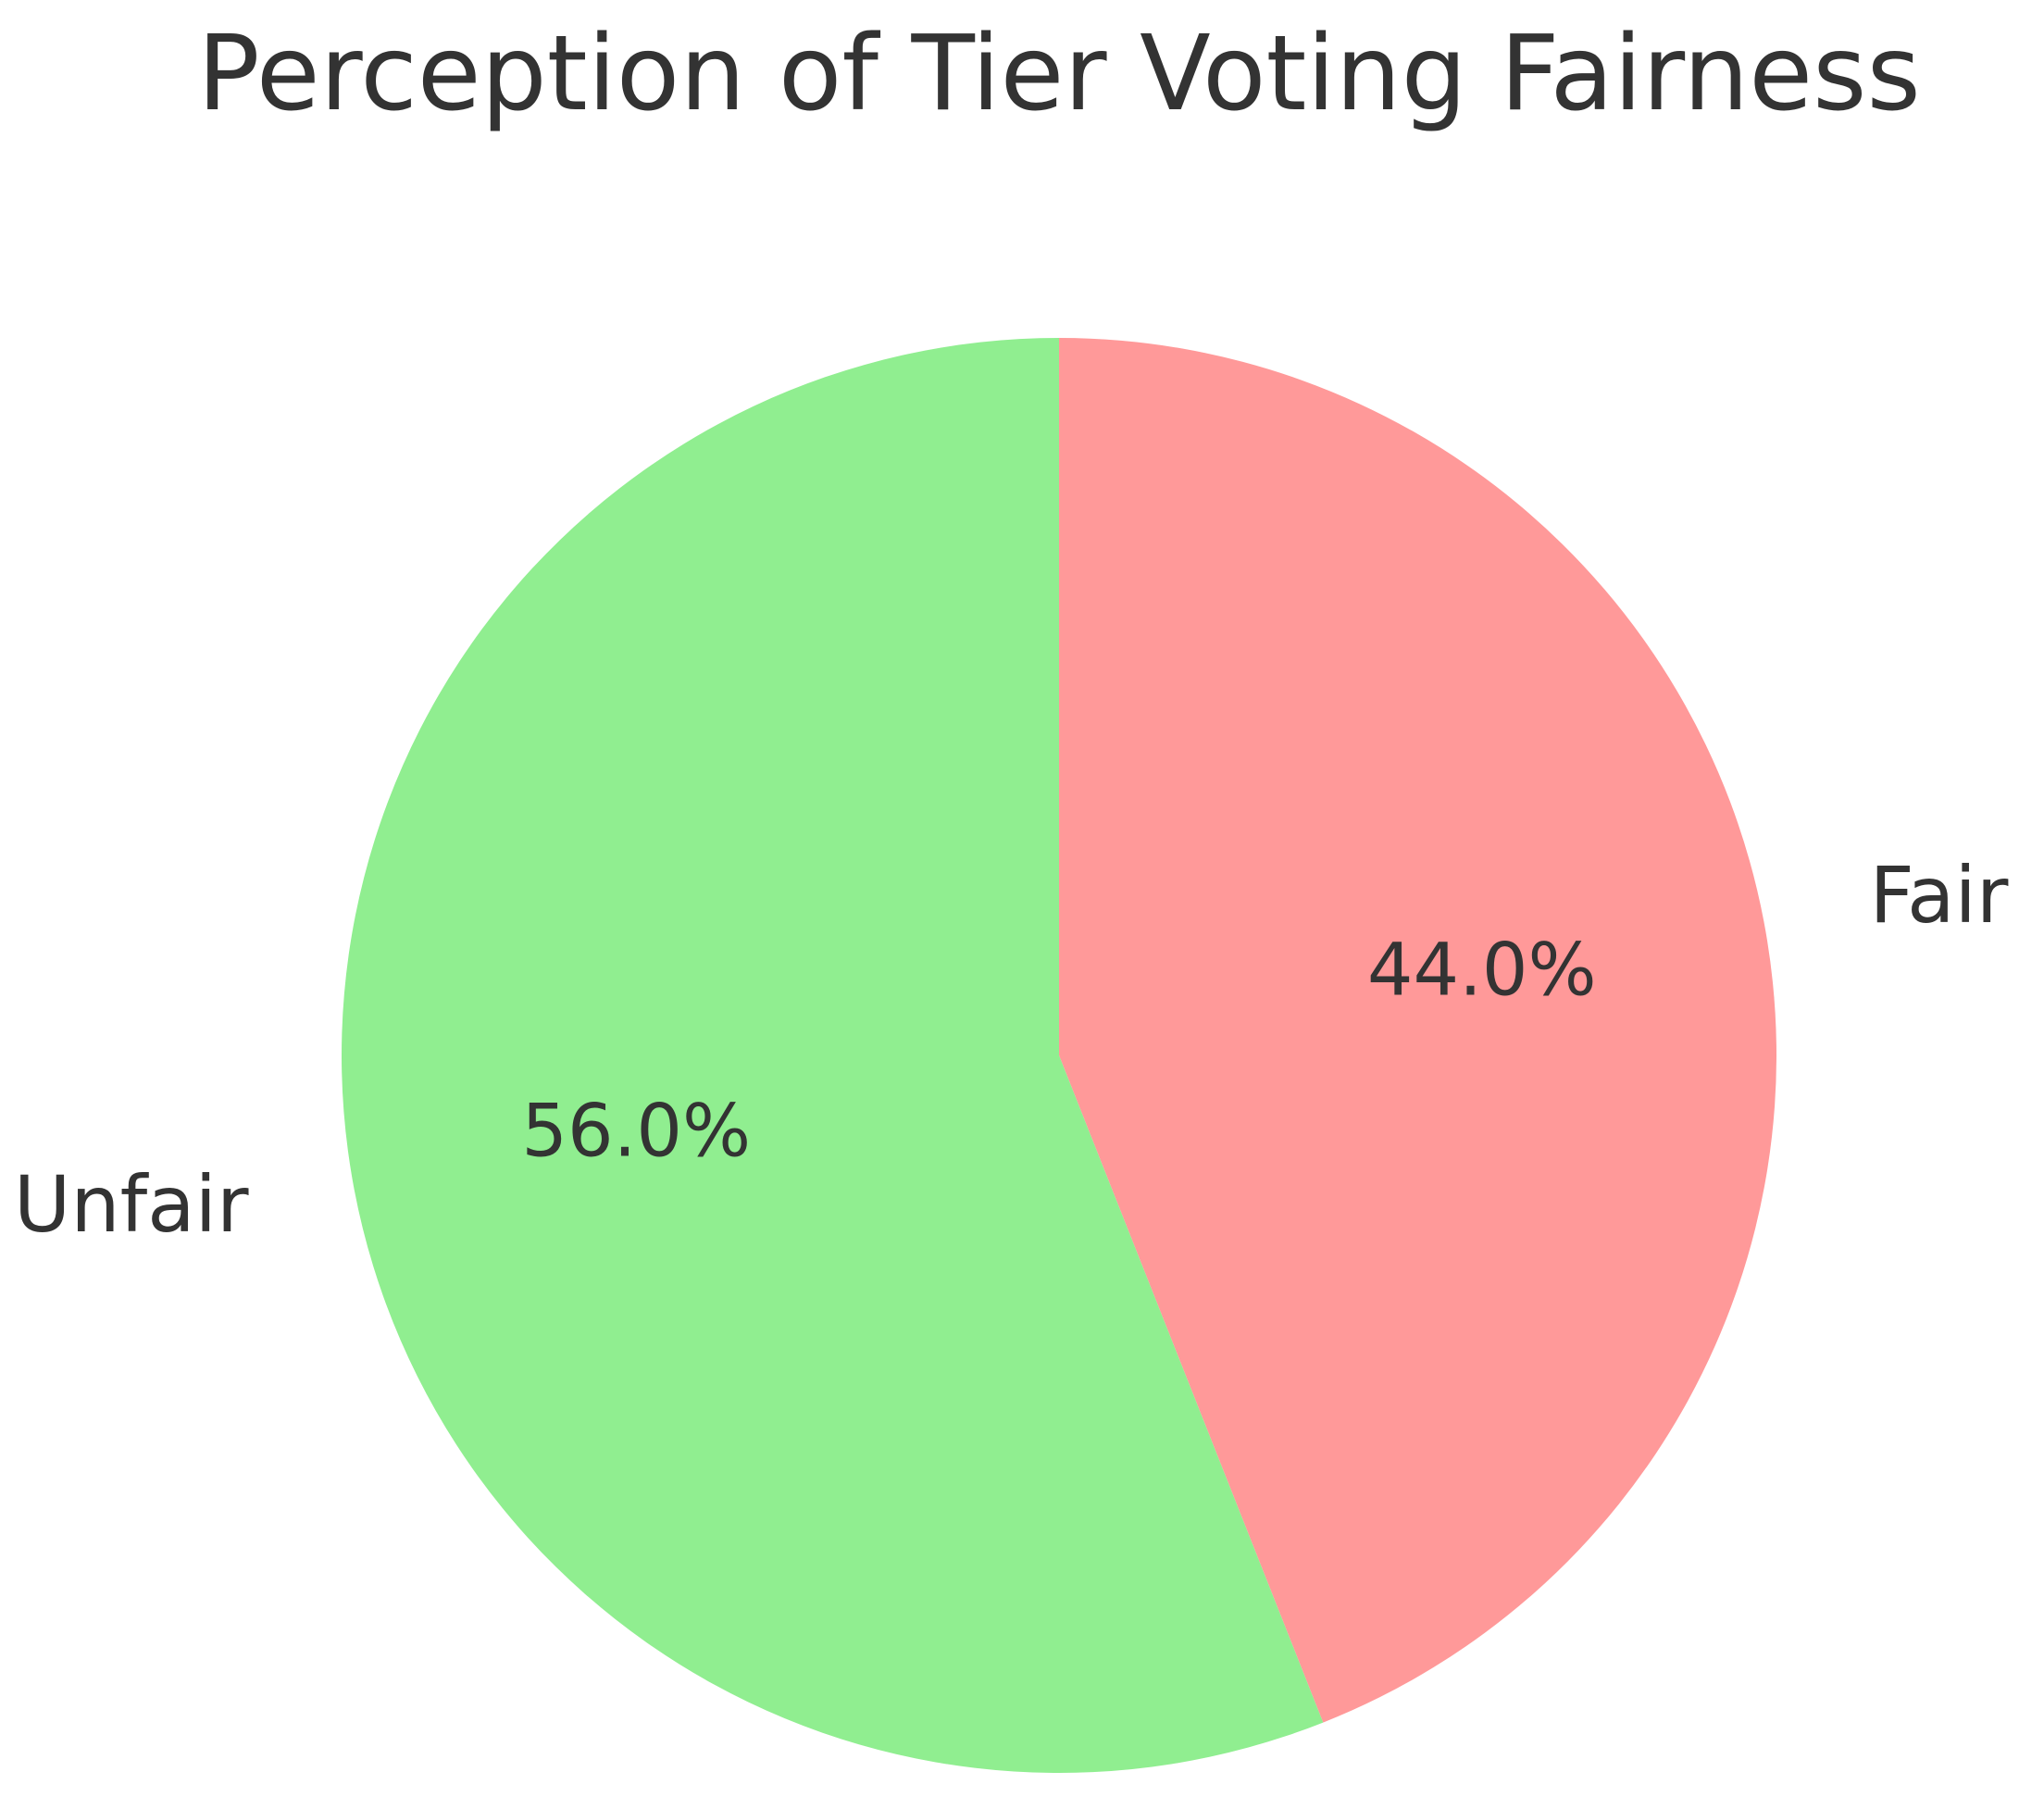 The height and width of the screenshot is (1809, 2044). Describe the element at coordinates (636, 1132) in the screenshot. I see `slice-percent-unfair: 56.0%` at that location.